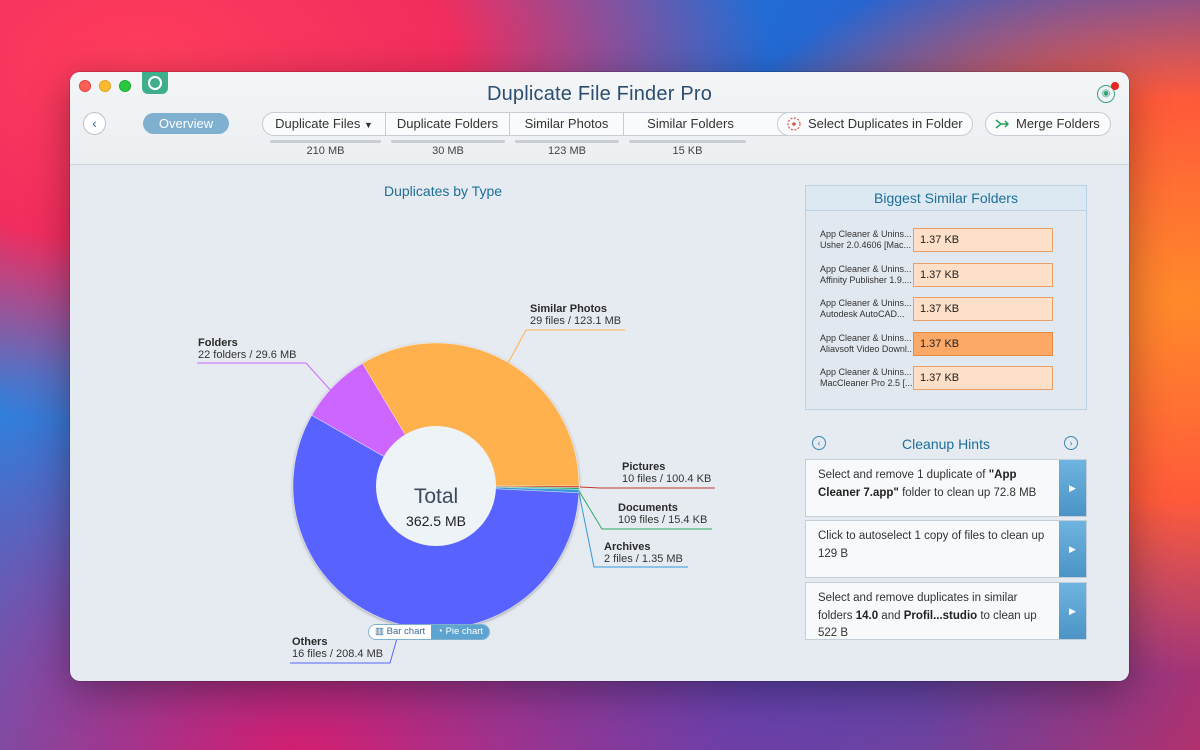  What do you see at coordinates (464, 631) in the screenshot?
I see `toggle-label: Pie chart` at bounding box center [464, 631].